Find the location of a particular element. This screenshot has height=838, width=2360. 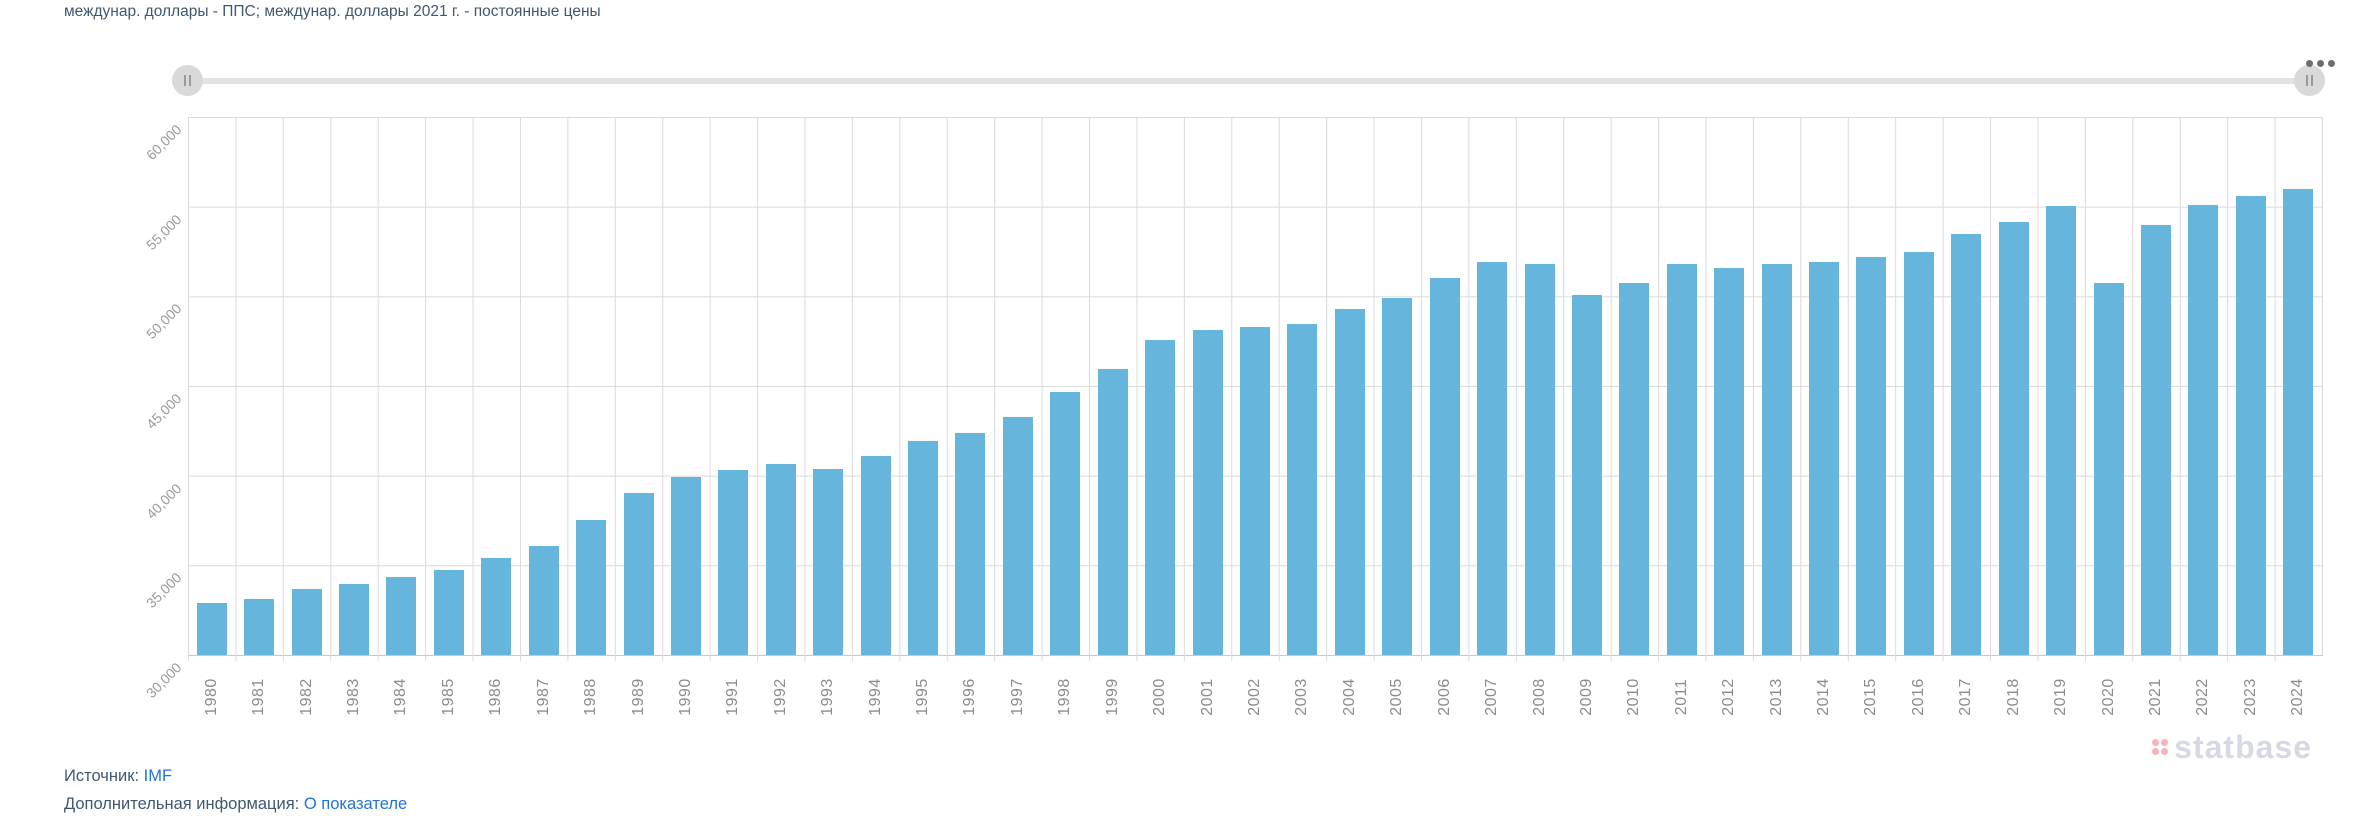

x-tick-label: 1991 is located at coordinates (733, 697).